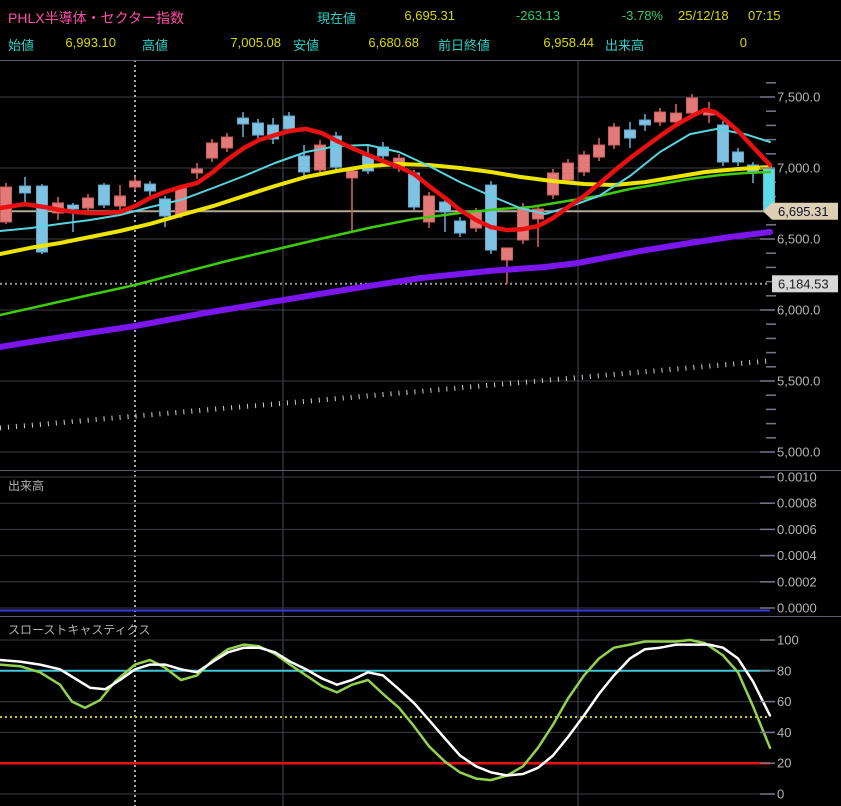 The image size is (841, 806). Describe the element at coordinates (784, 763) in the screenshot. I see `axis-label-stoch: 20` at that location.